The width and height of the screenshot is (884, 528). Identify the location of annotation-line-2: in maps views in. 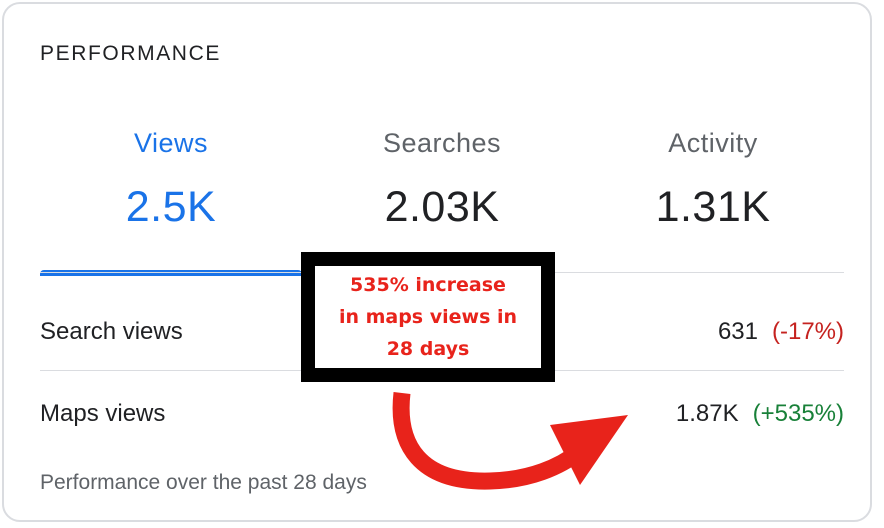
(428, 317).